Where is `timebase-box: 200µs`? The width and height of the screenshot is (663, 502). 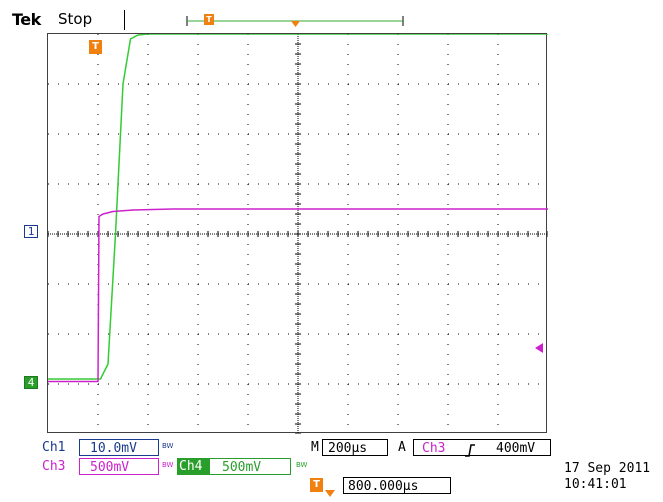 timebase-box: 200µs is located at coordinates (355, 447).